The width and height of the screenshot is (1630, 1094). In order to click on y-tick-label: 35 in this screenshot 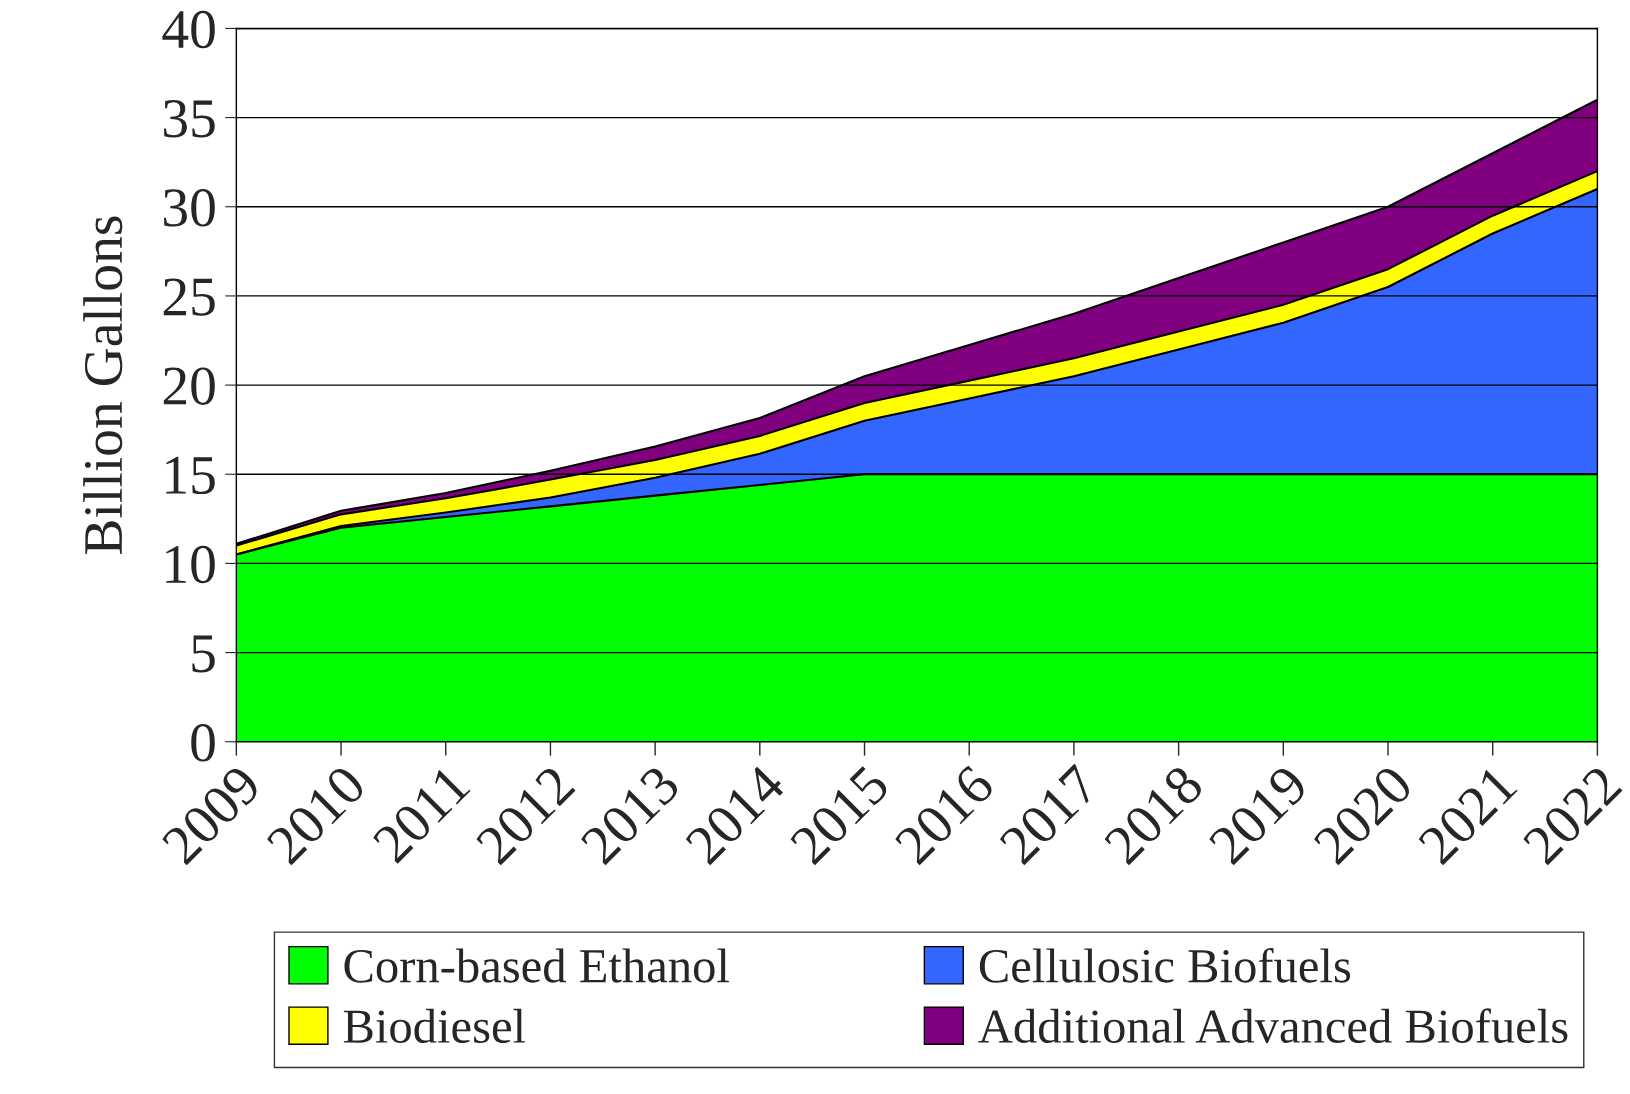, I will do `click(189, 119)`.